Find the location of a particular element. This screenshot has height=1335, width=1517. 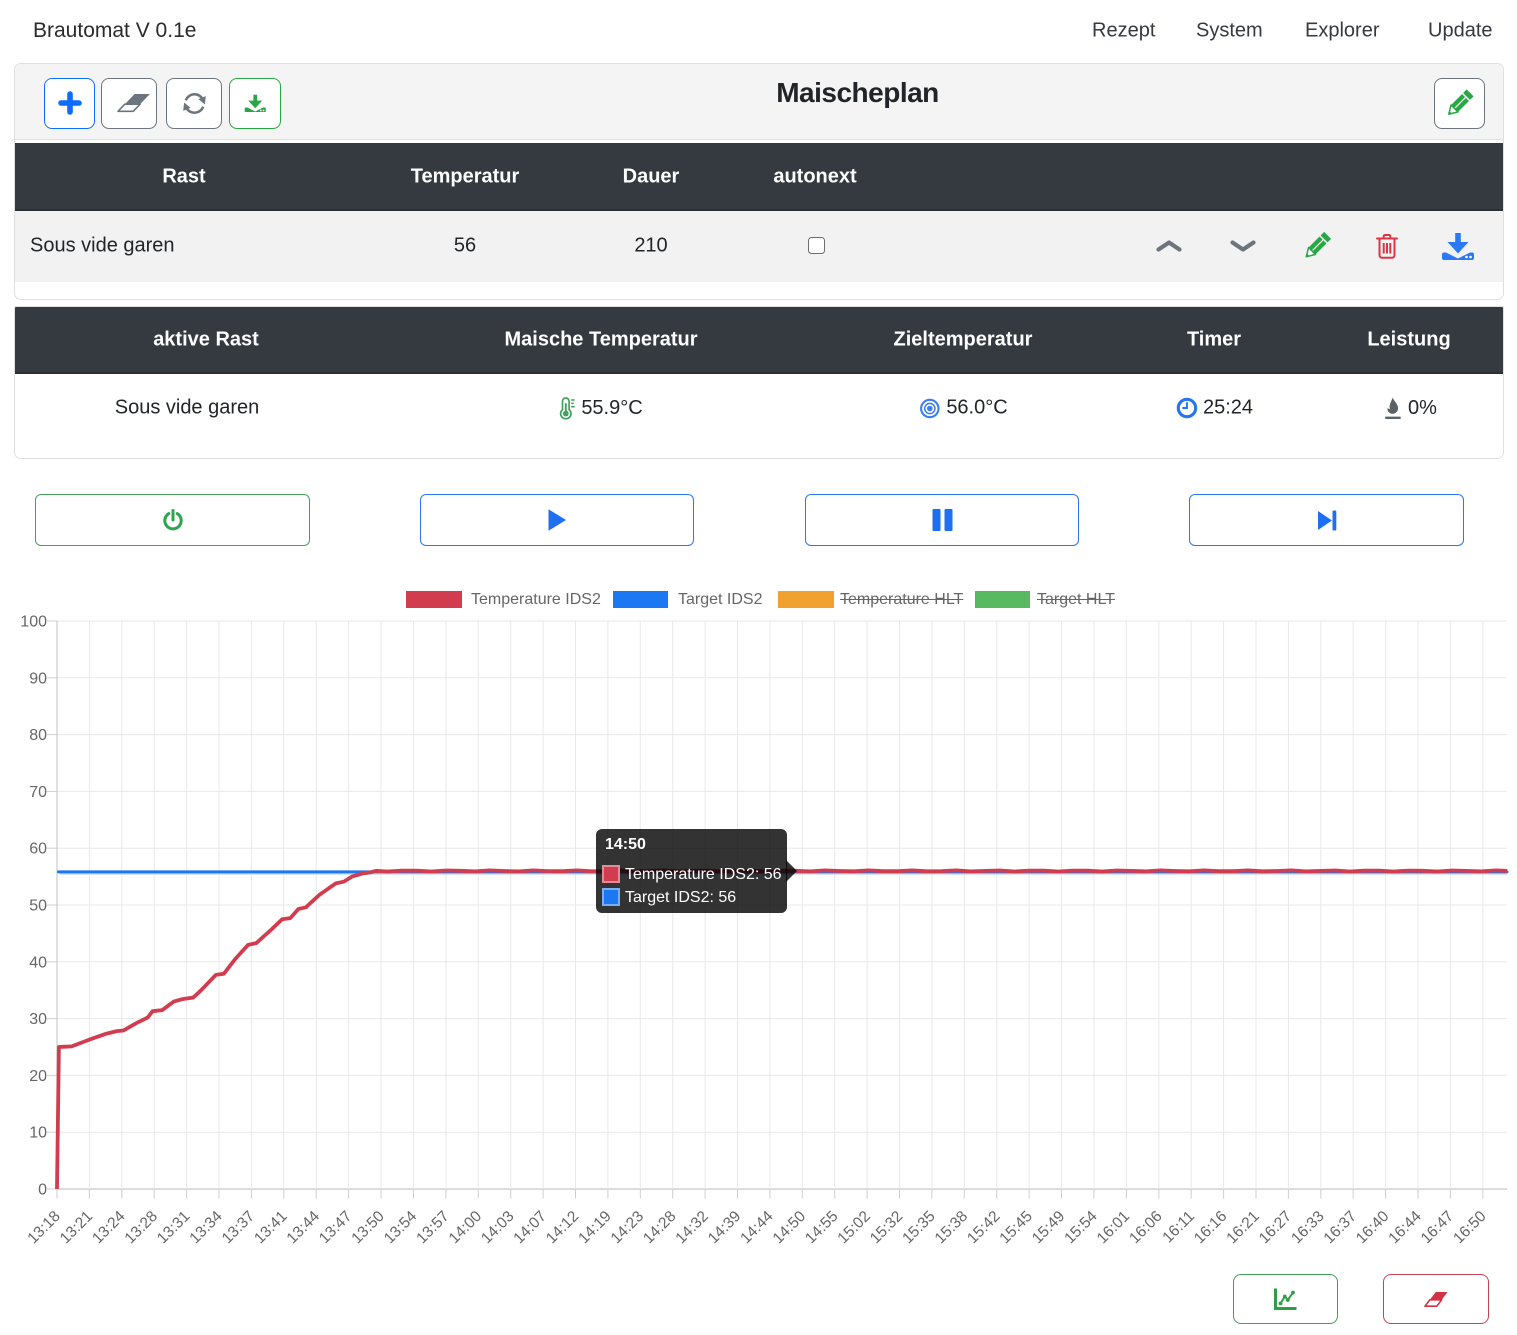

svg-text: 14:50 is located at coordinates (790, 1228).